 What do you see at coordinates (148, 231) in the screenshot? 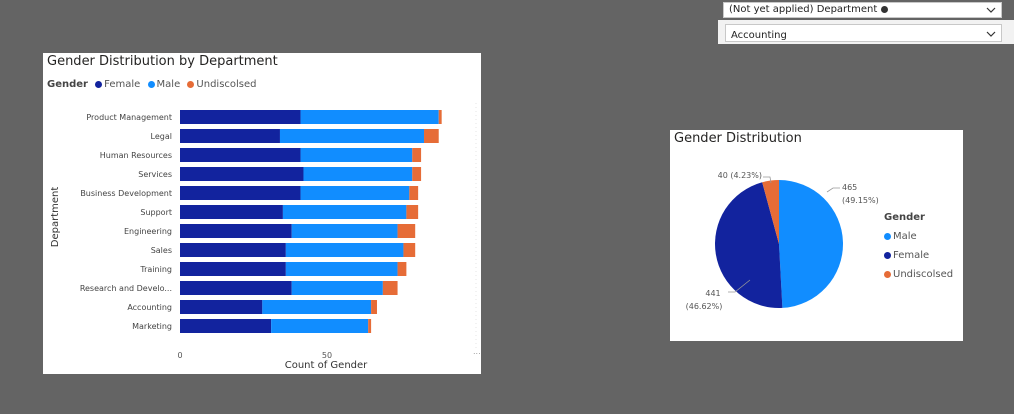
I see `category-label: Engineering` at bounding box center [148, 231].